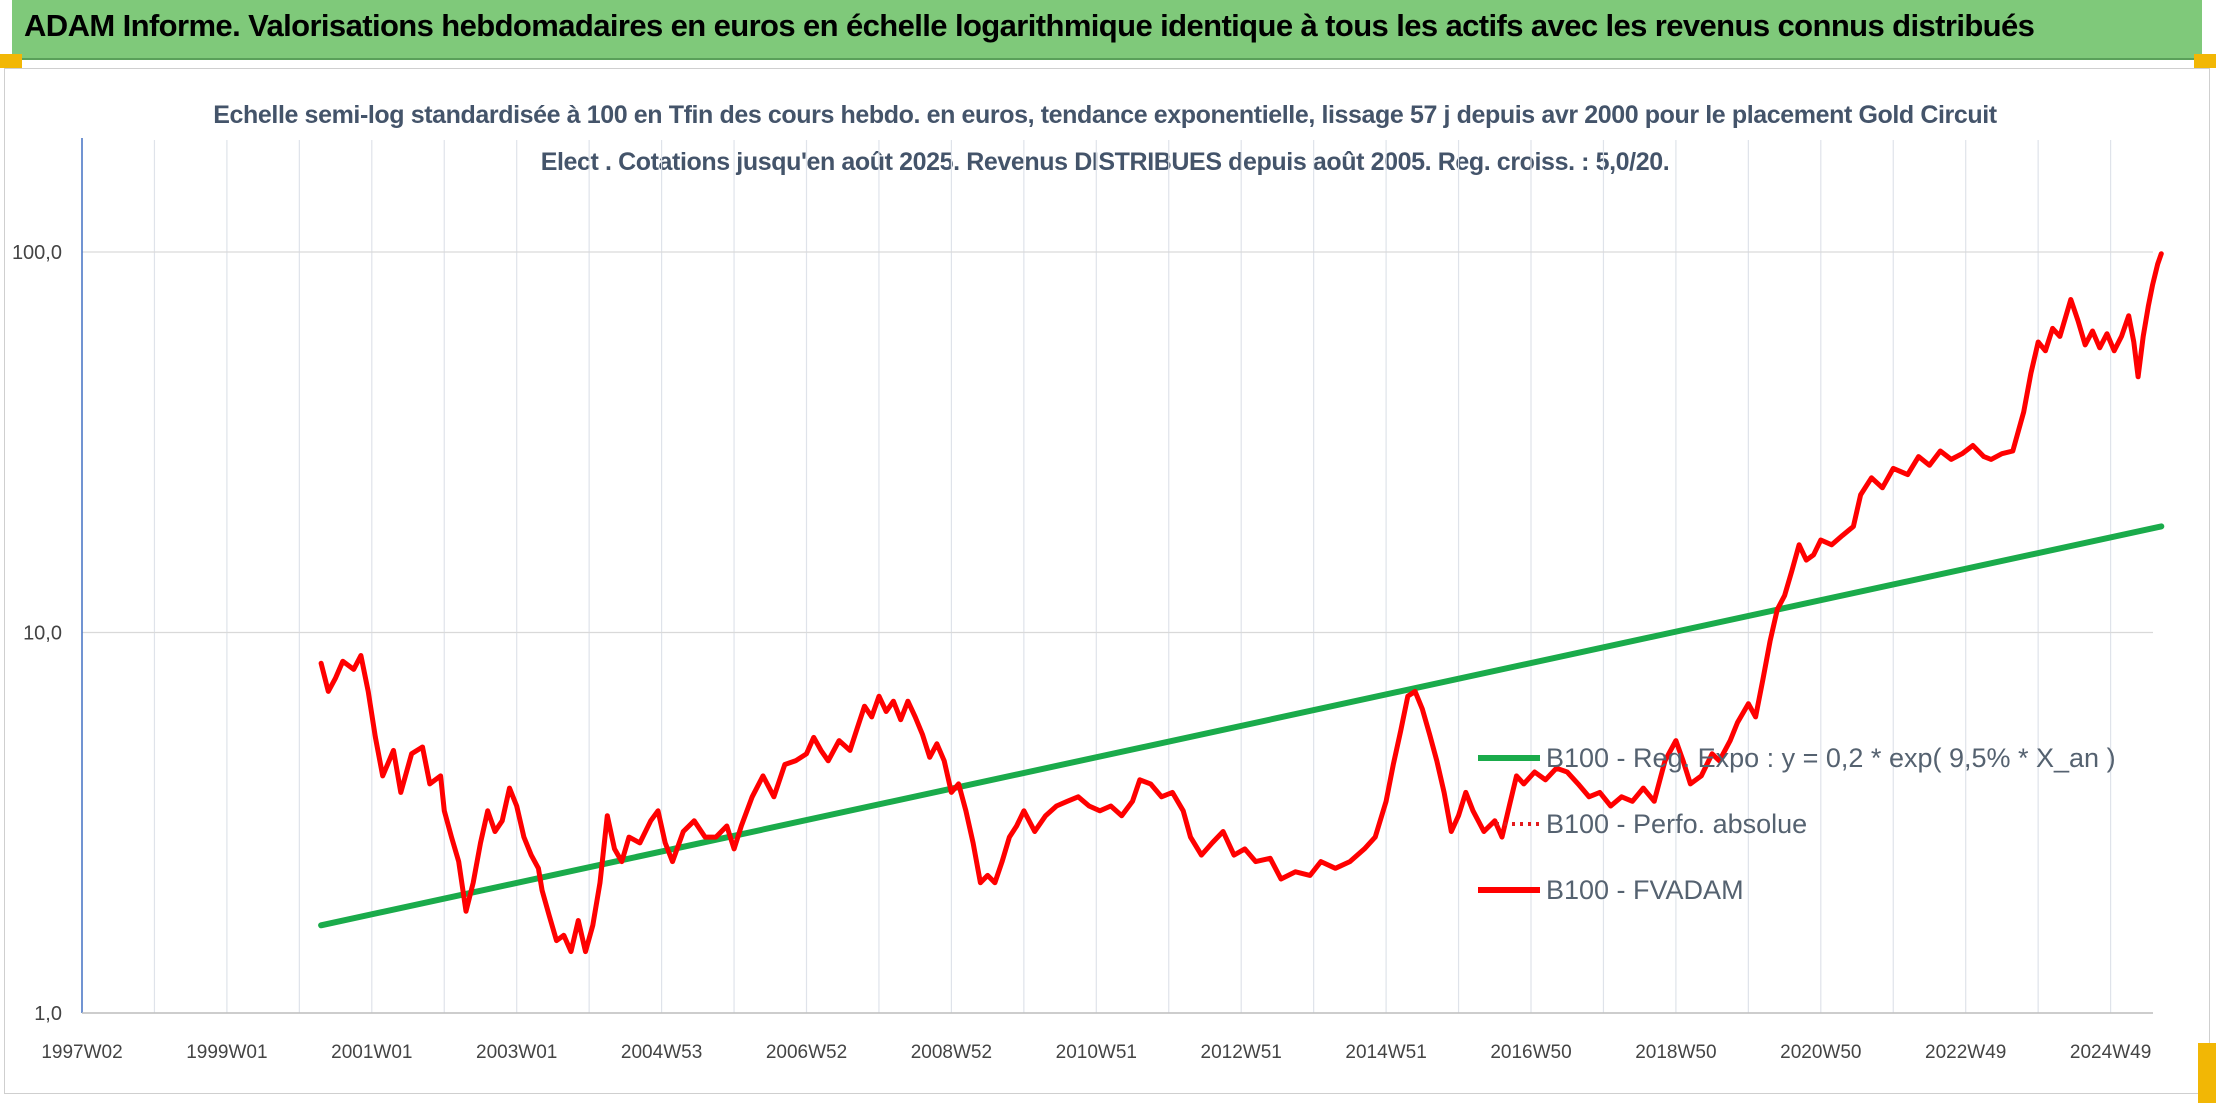 This screenshot has width=2216, height=1103. Describe the element at coordinates (516, 1052) in the screenshot. I see `x-tick-label: 2003W01` at that location.